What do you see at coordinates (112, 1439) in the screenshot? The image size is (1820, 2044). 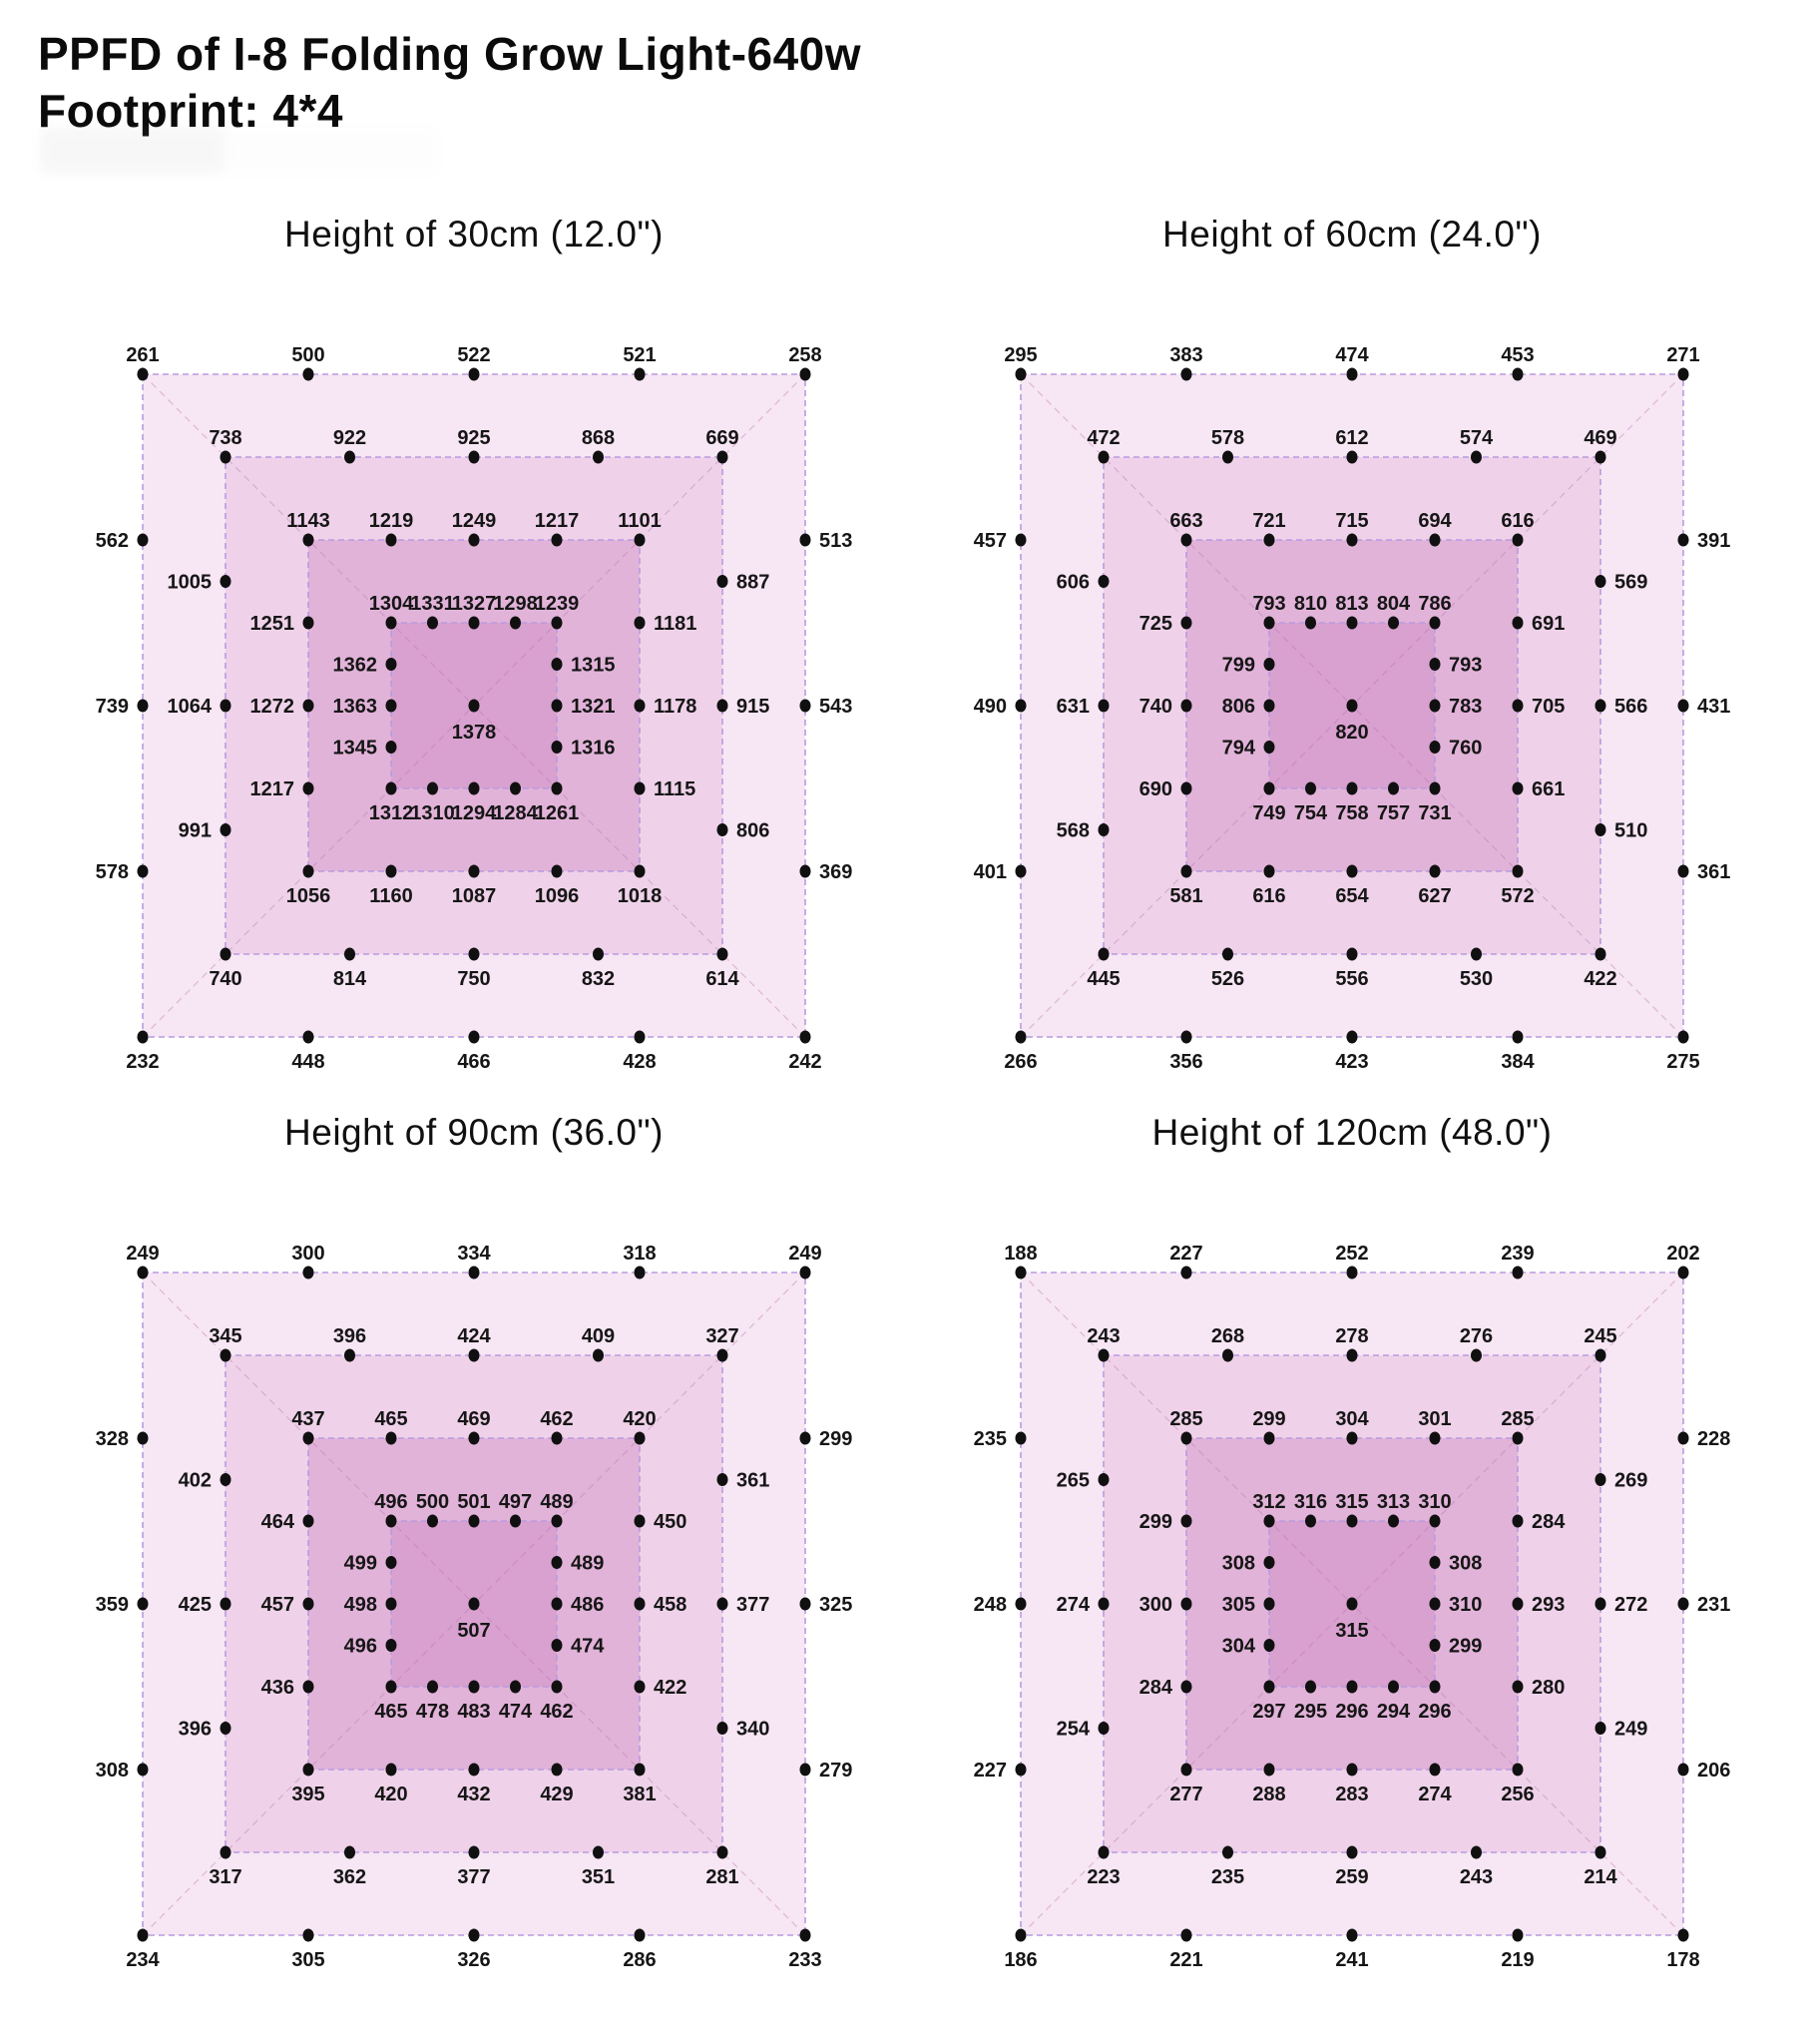 I see `data-point-label: 328` at bounding box center [112, 1439].